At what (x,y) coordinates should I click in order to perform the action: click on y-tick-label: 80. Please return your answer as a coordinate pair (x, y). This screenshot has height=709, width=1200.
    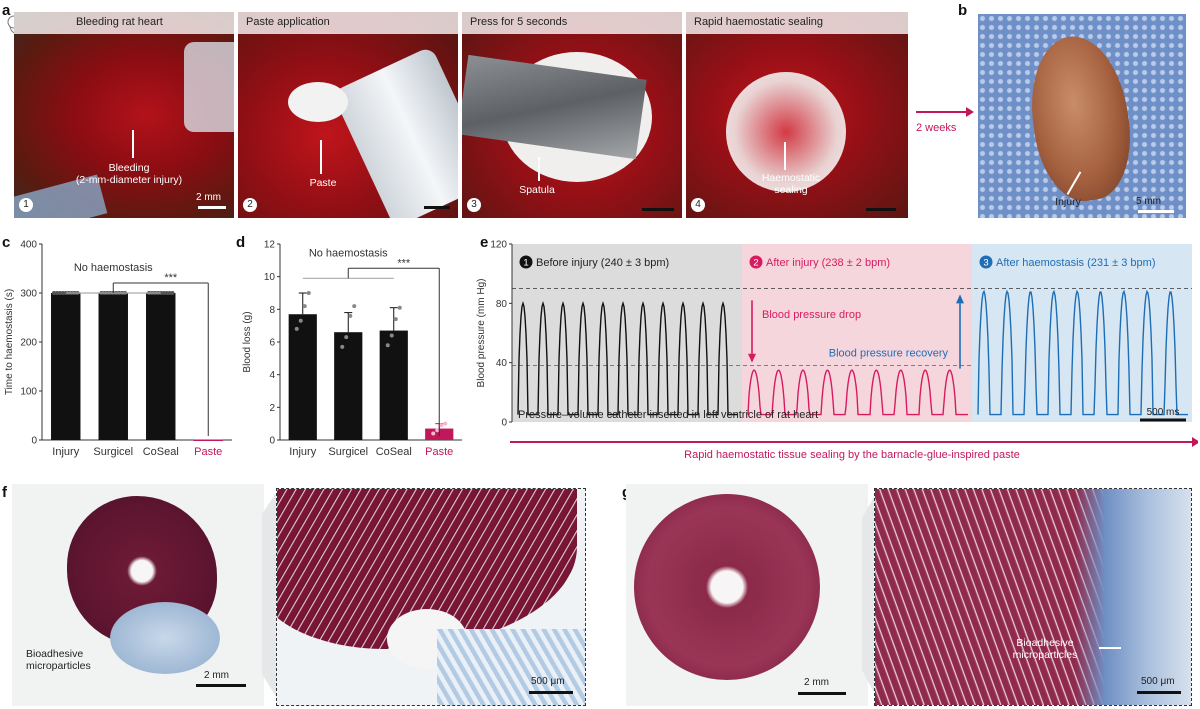
    Looking at the image, I should click on (502, 304).